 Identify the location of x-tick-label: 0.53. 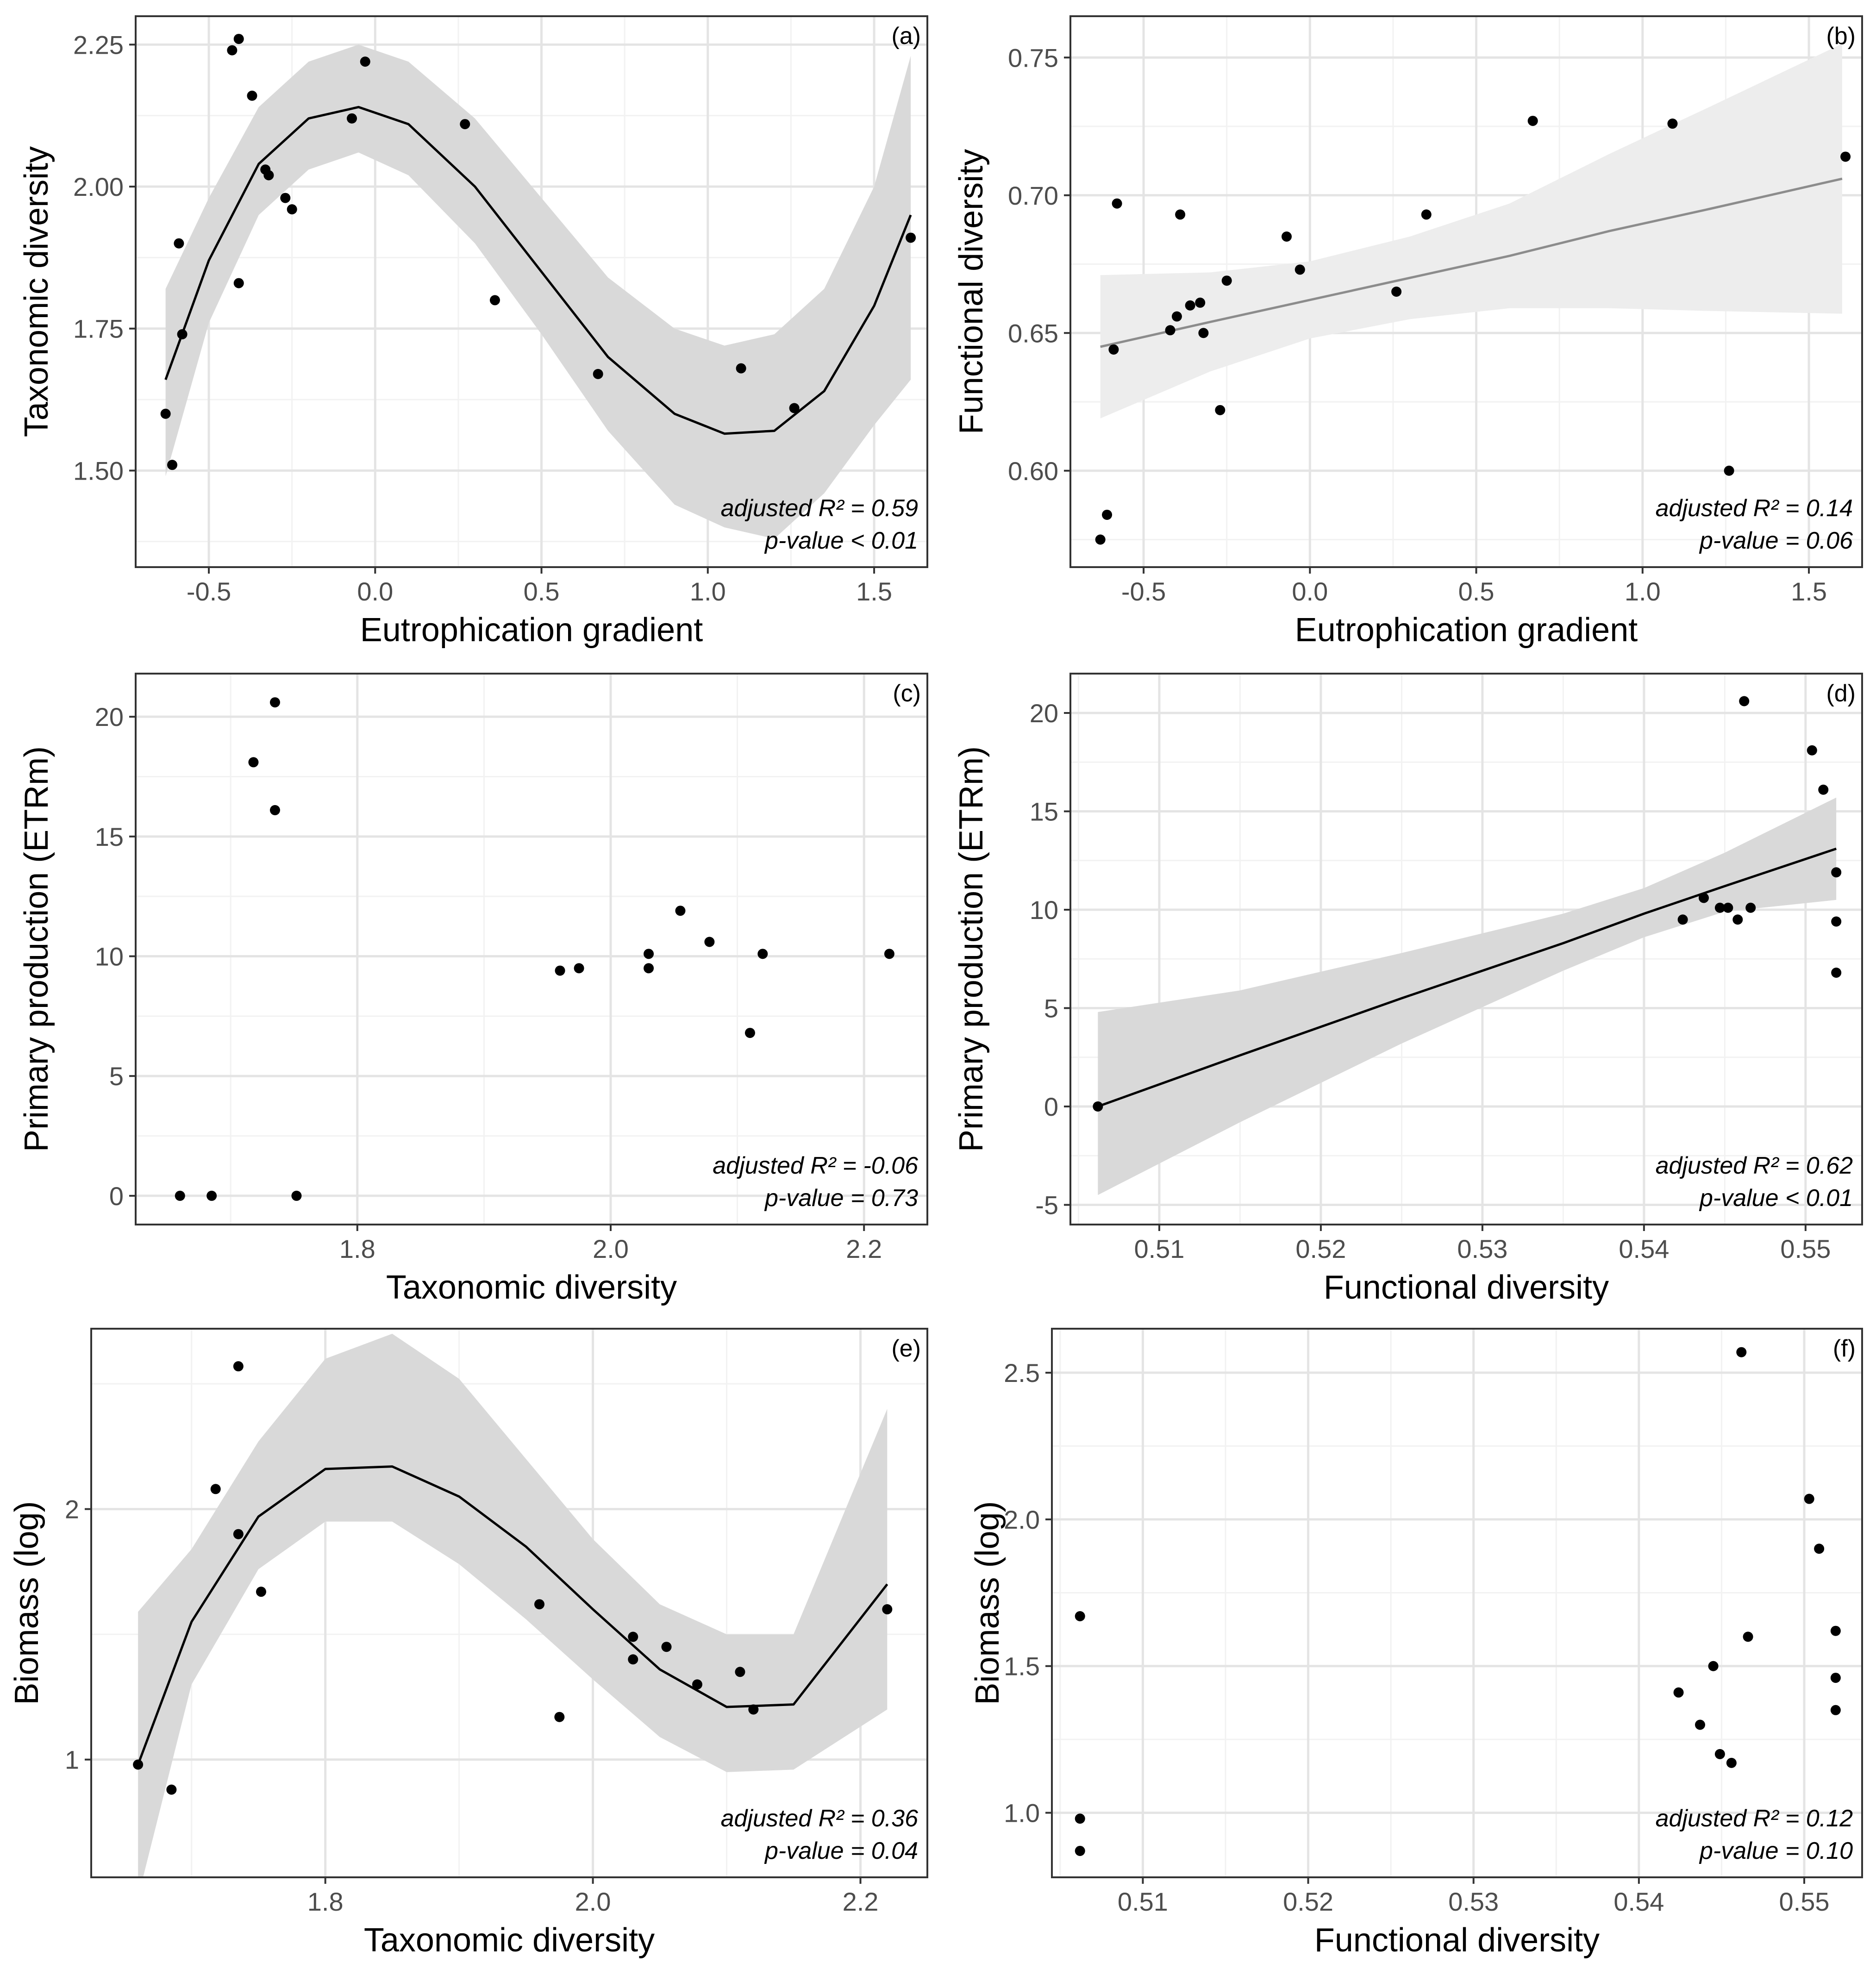
(1482, 1248).